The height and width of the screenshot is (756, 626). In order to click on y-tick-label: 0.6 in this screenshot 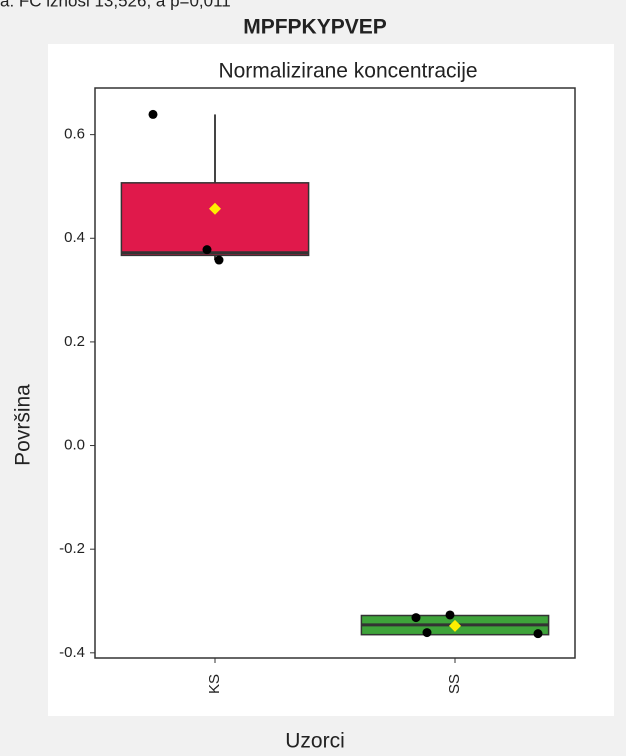, I will do `click(74, 134)`.